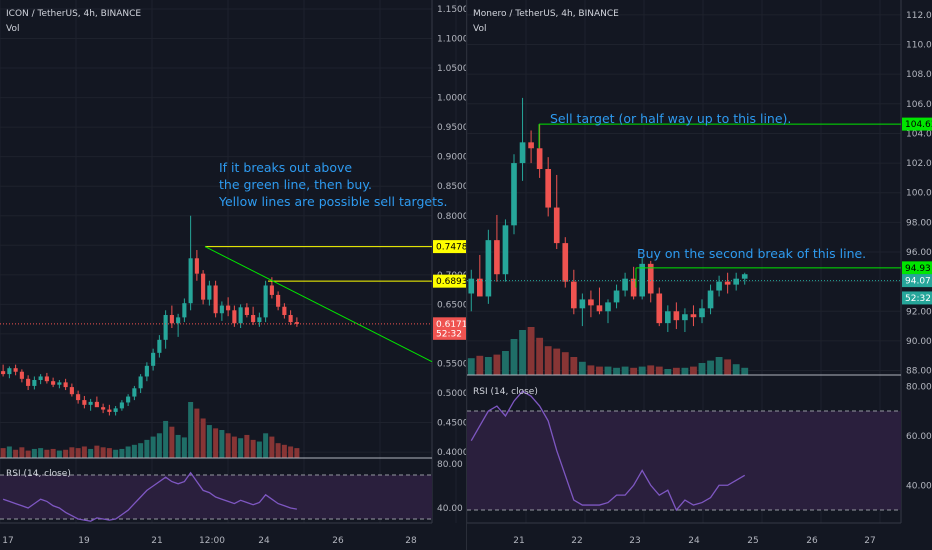 The image size is (932, 550). Describe the element at coordinates (451, 217) in the screenshot. I see `y-tick-label: 0.8000` at that location.